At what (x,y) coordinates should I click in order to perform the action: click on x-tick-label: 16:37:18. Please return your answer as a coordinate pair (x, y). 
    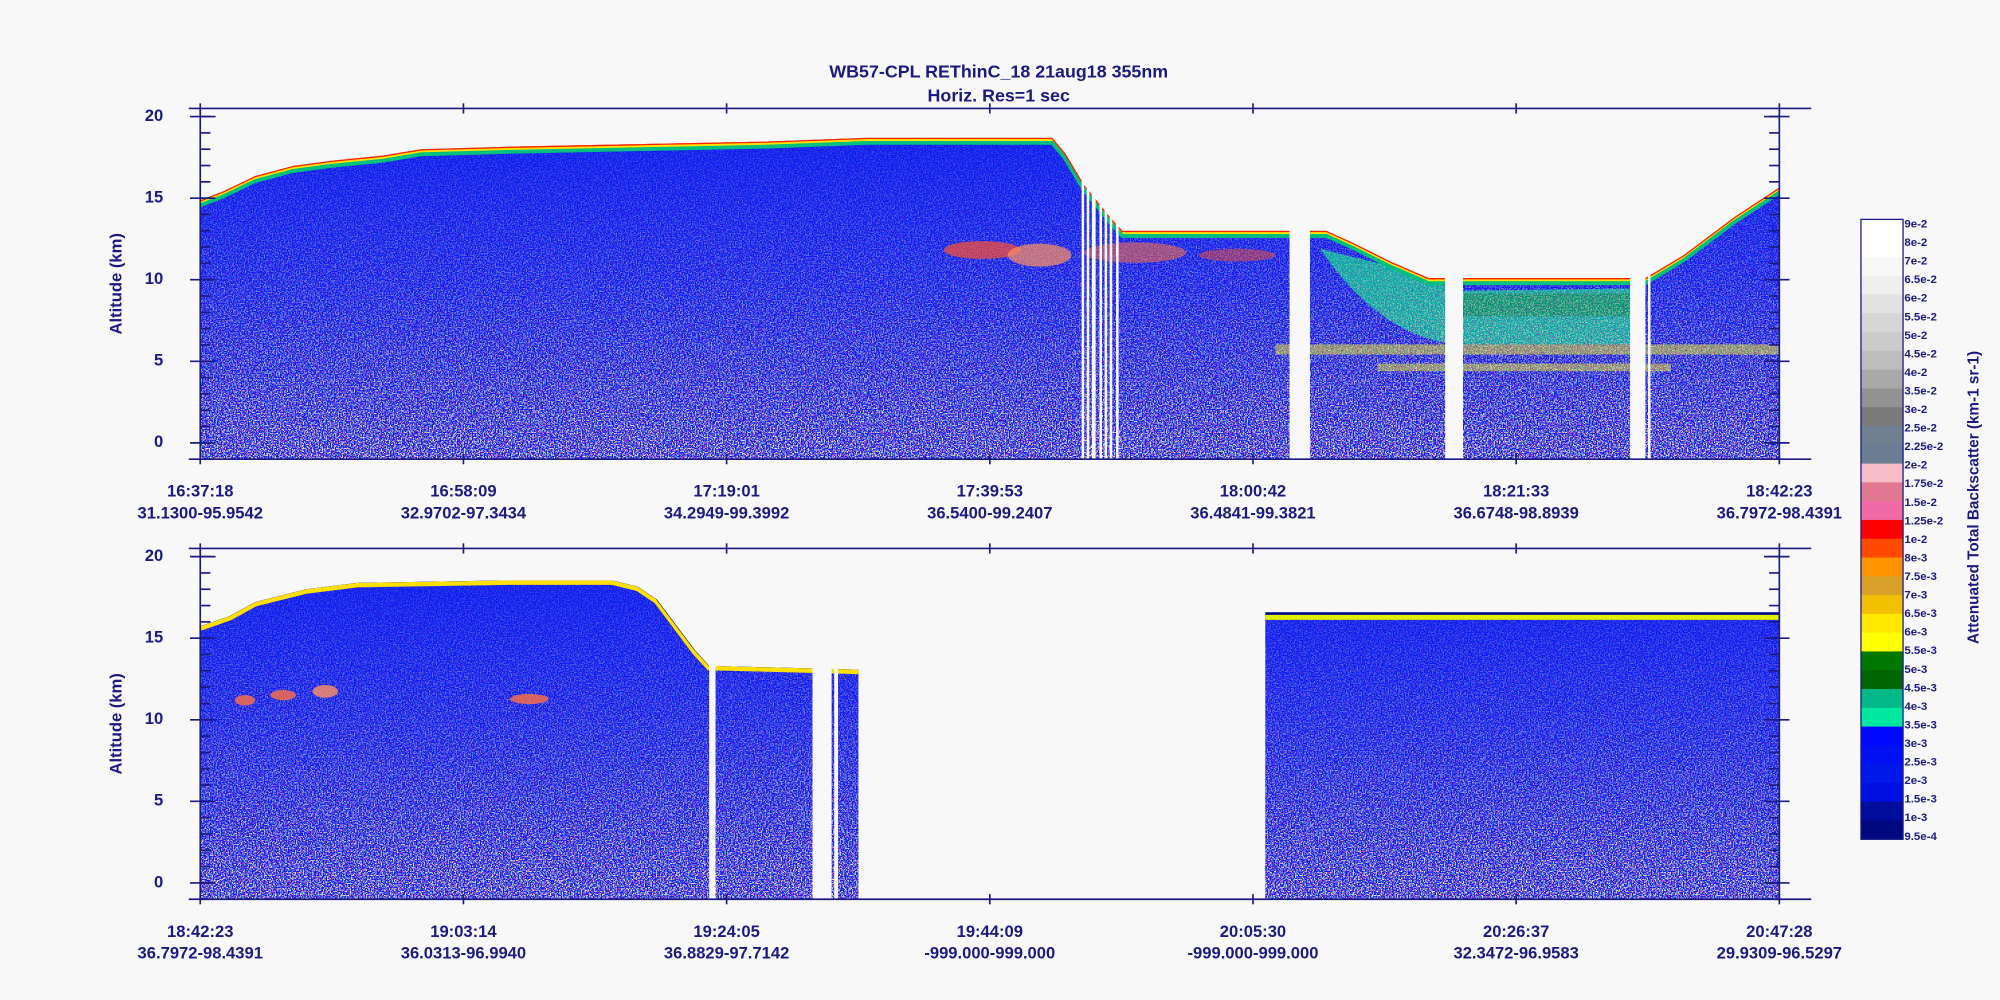
    Looking at the image, I should click on (200, 491).